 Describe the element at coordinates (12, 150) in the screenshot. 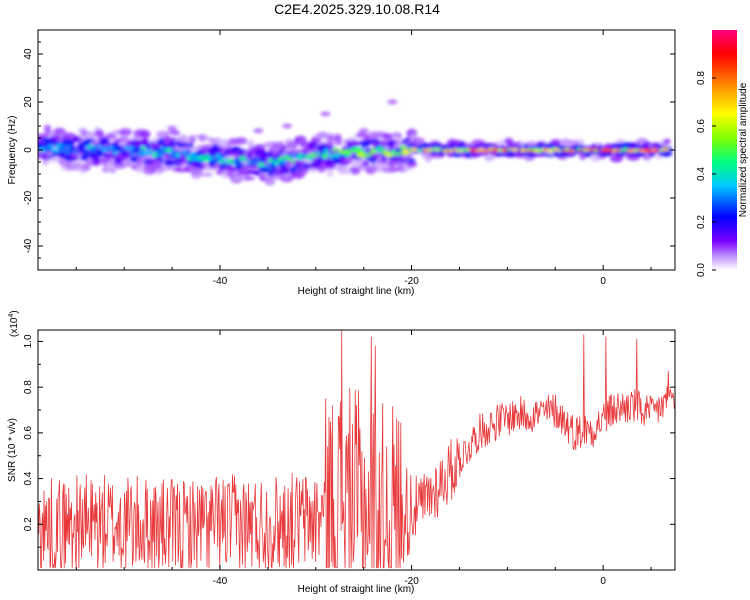

I see `spectrogram-y-axis-label: Frequency (Hz)` at that location.